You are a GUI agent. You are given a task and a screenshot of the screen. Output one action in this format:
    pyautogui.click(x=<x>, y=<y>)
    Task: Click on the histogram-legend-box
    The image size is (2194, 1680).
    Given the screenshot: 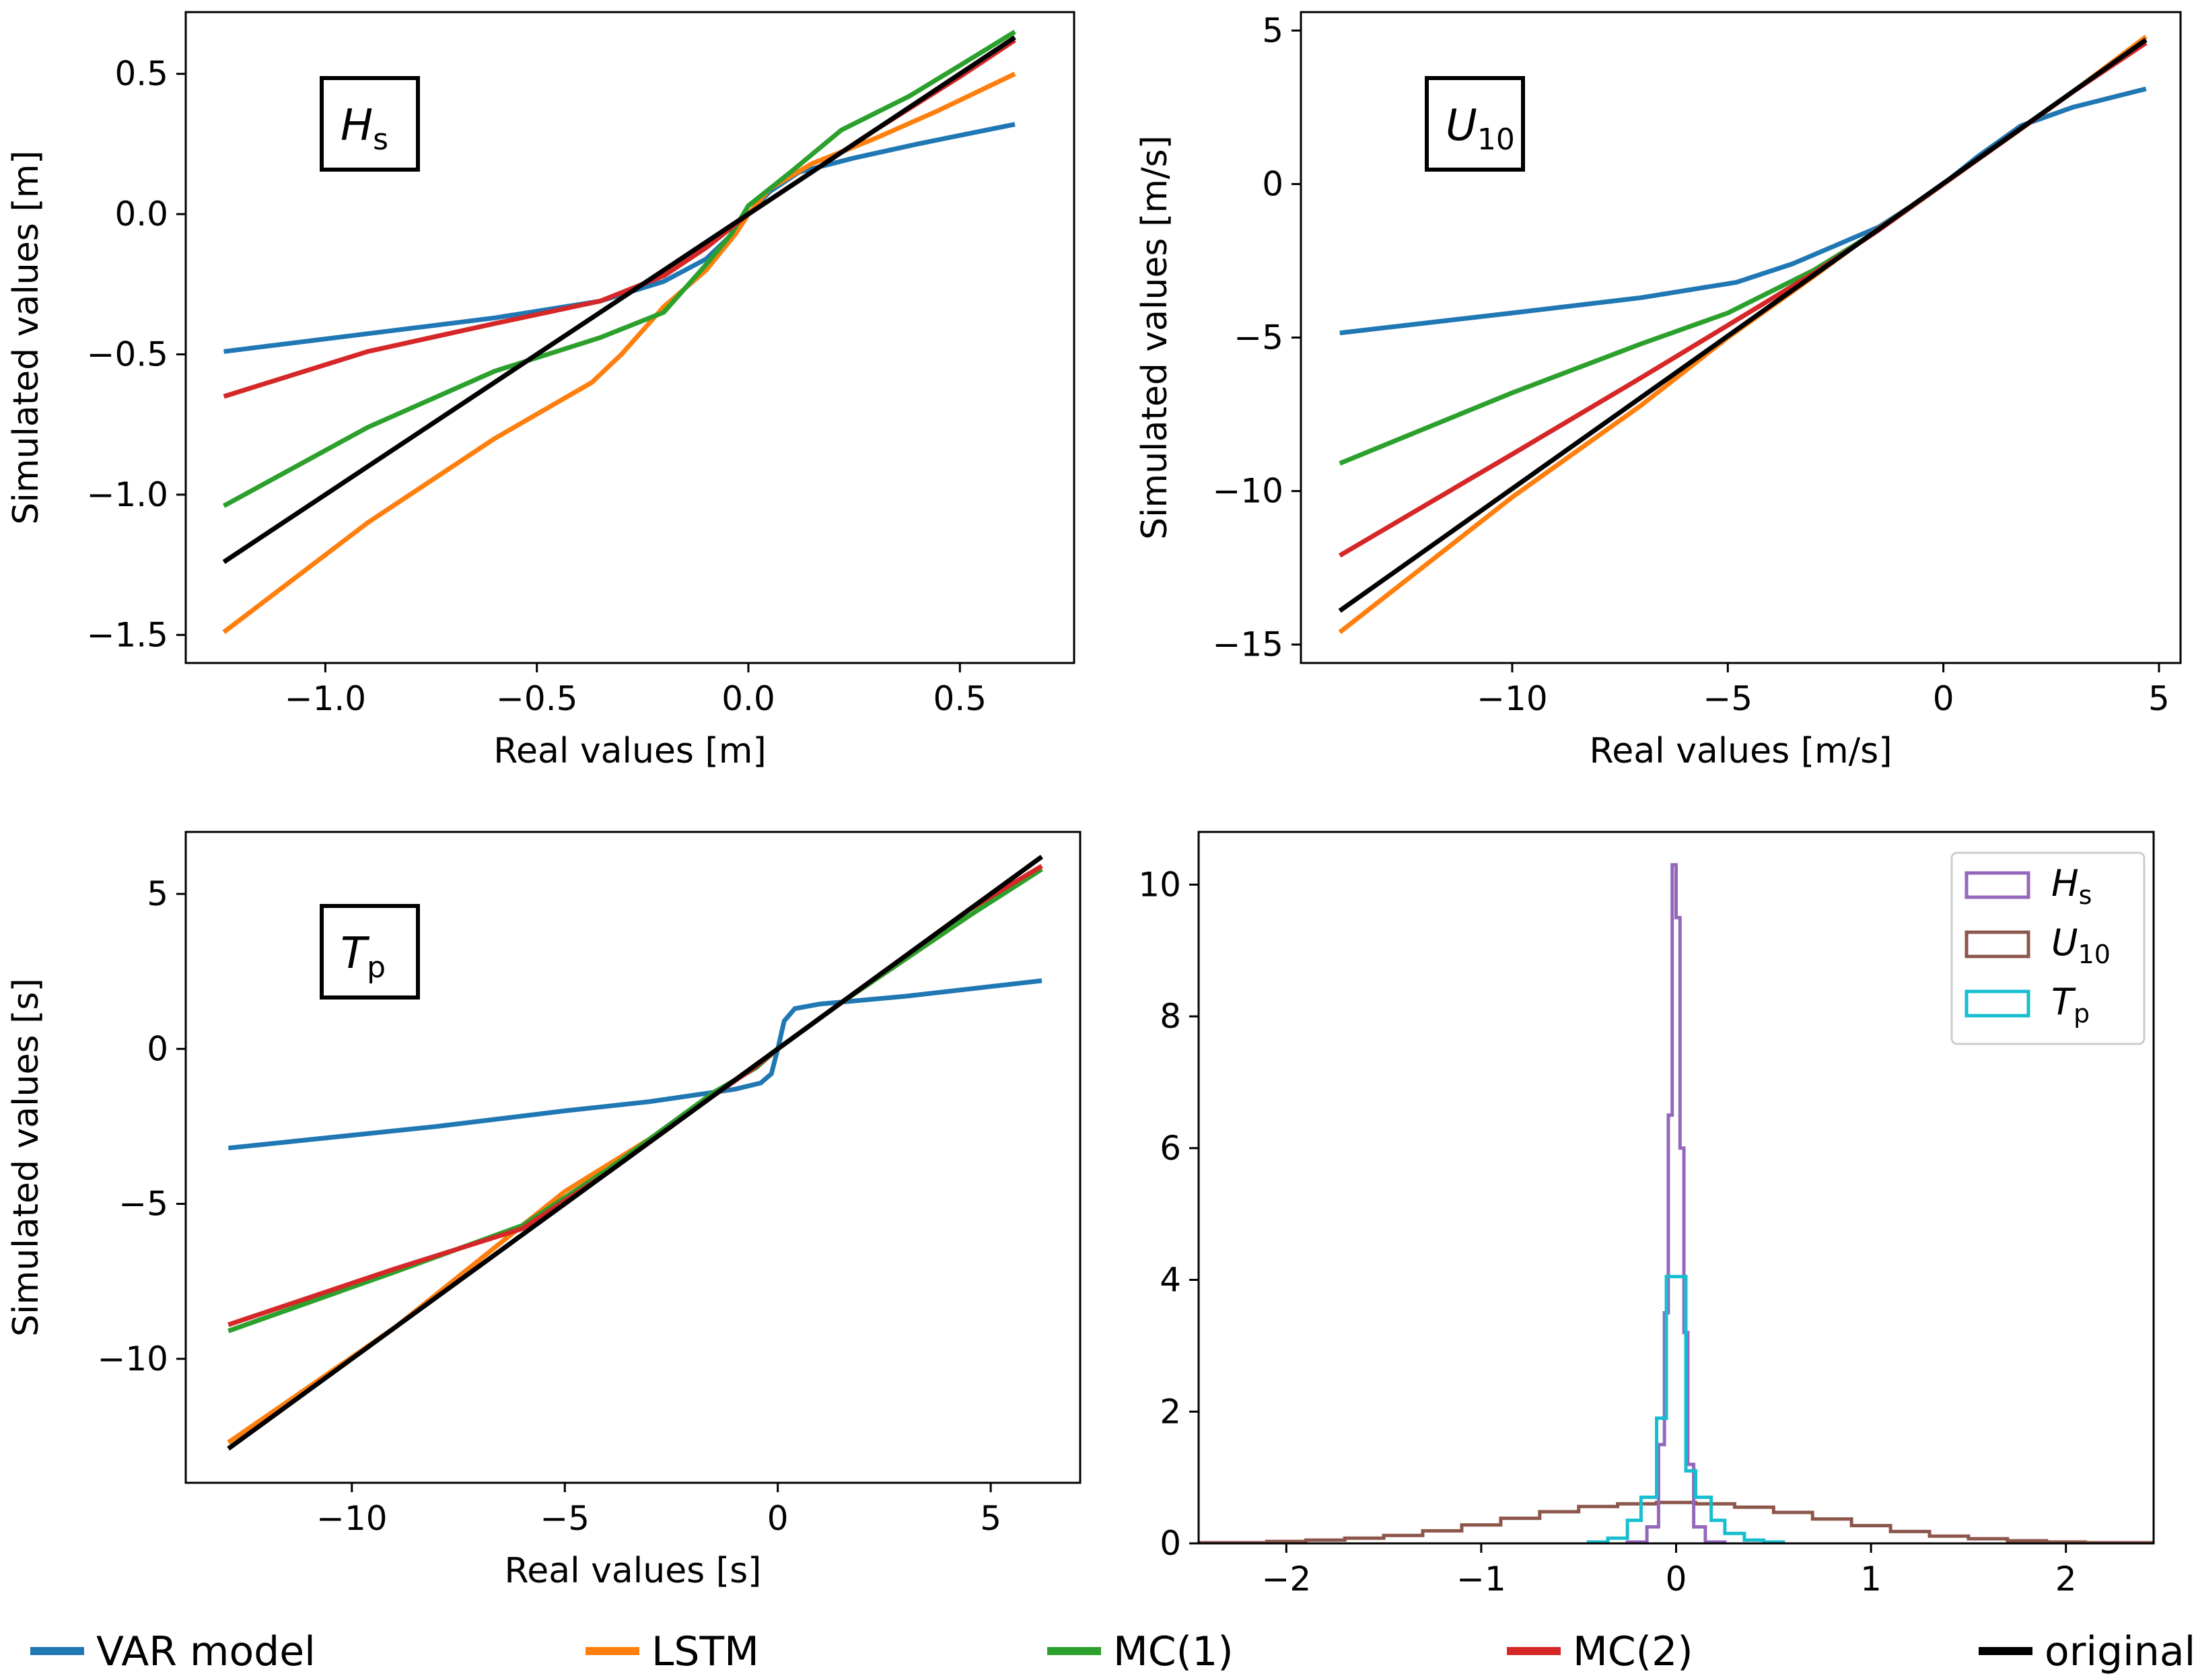 What is the action you would take?
    pyautogui.click(x=2048, y=948)
    